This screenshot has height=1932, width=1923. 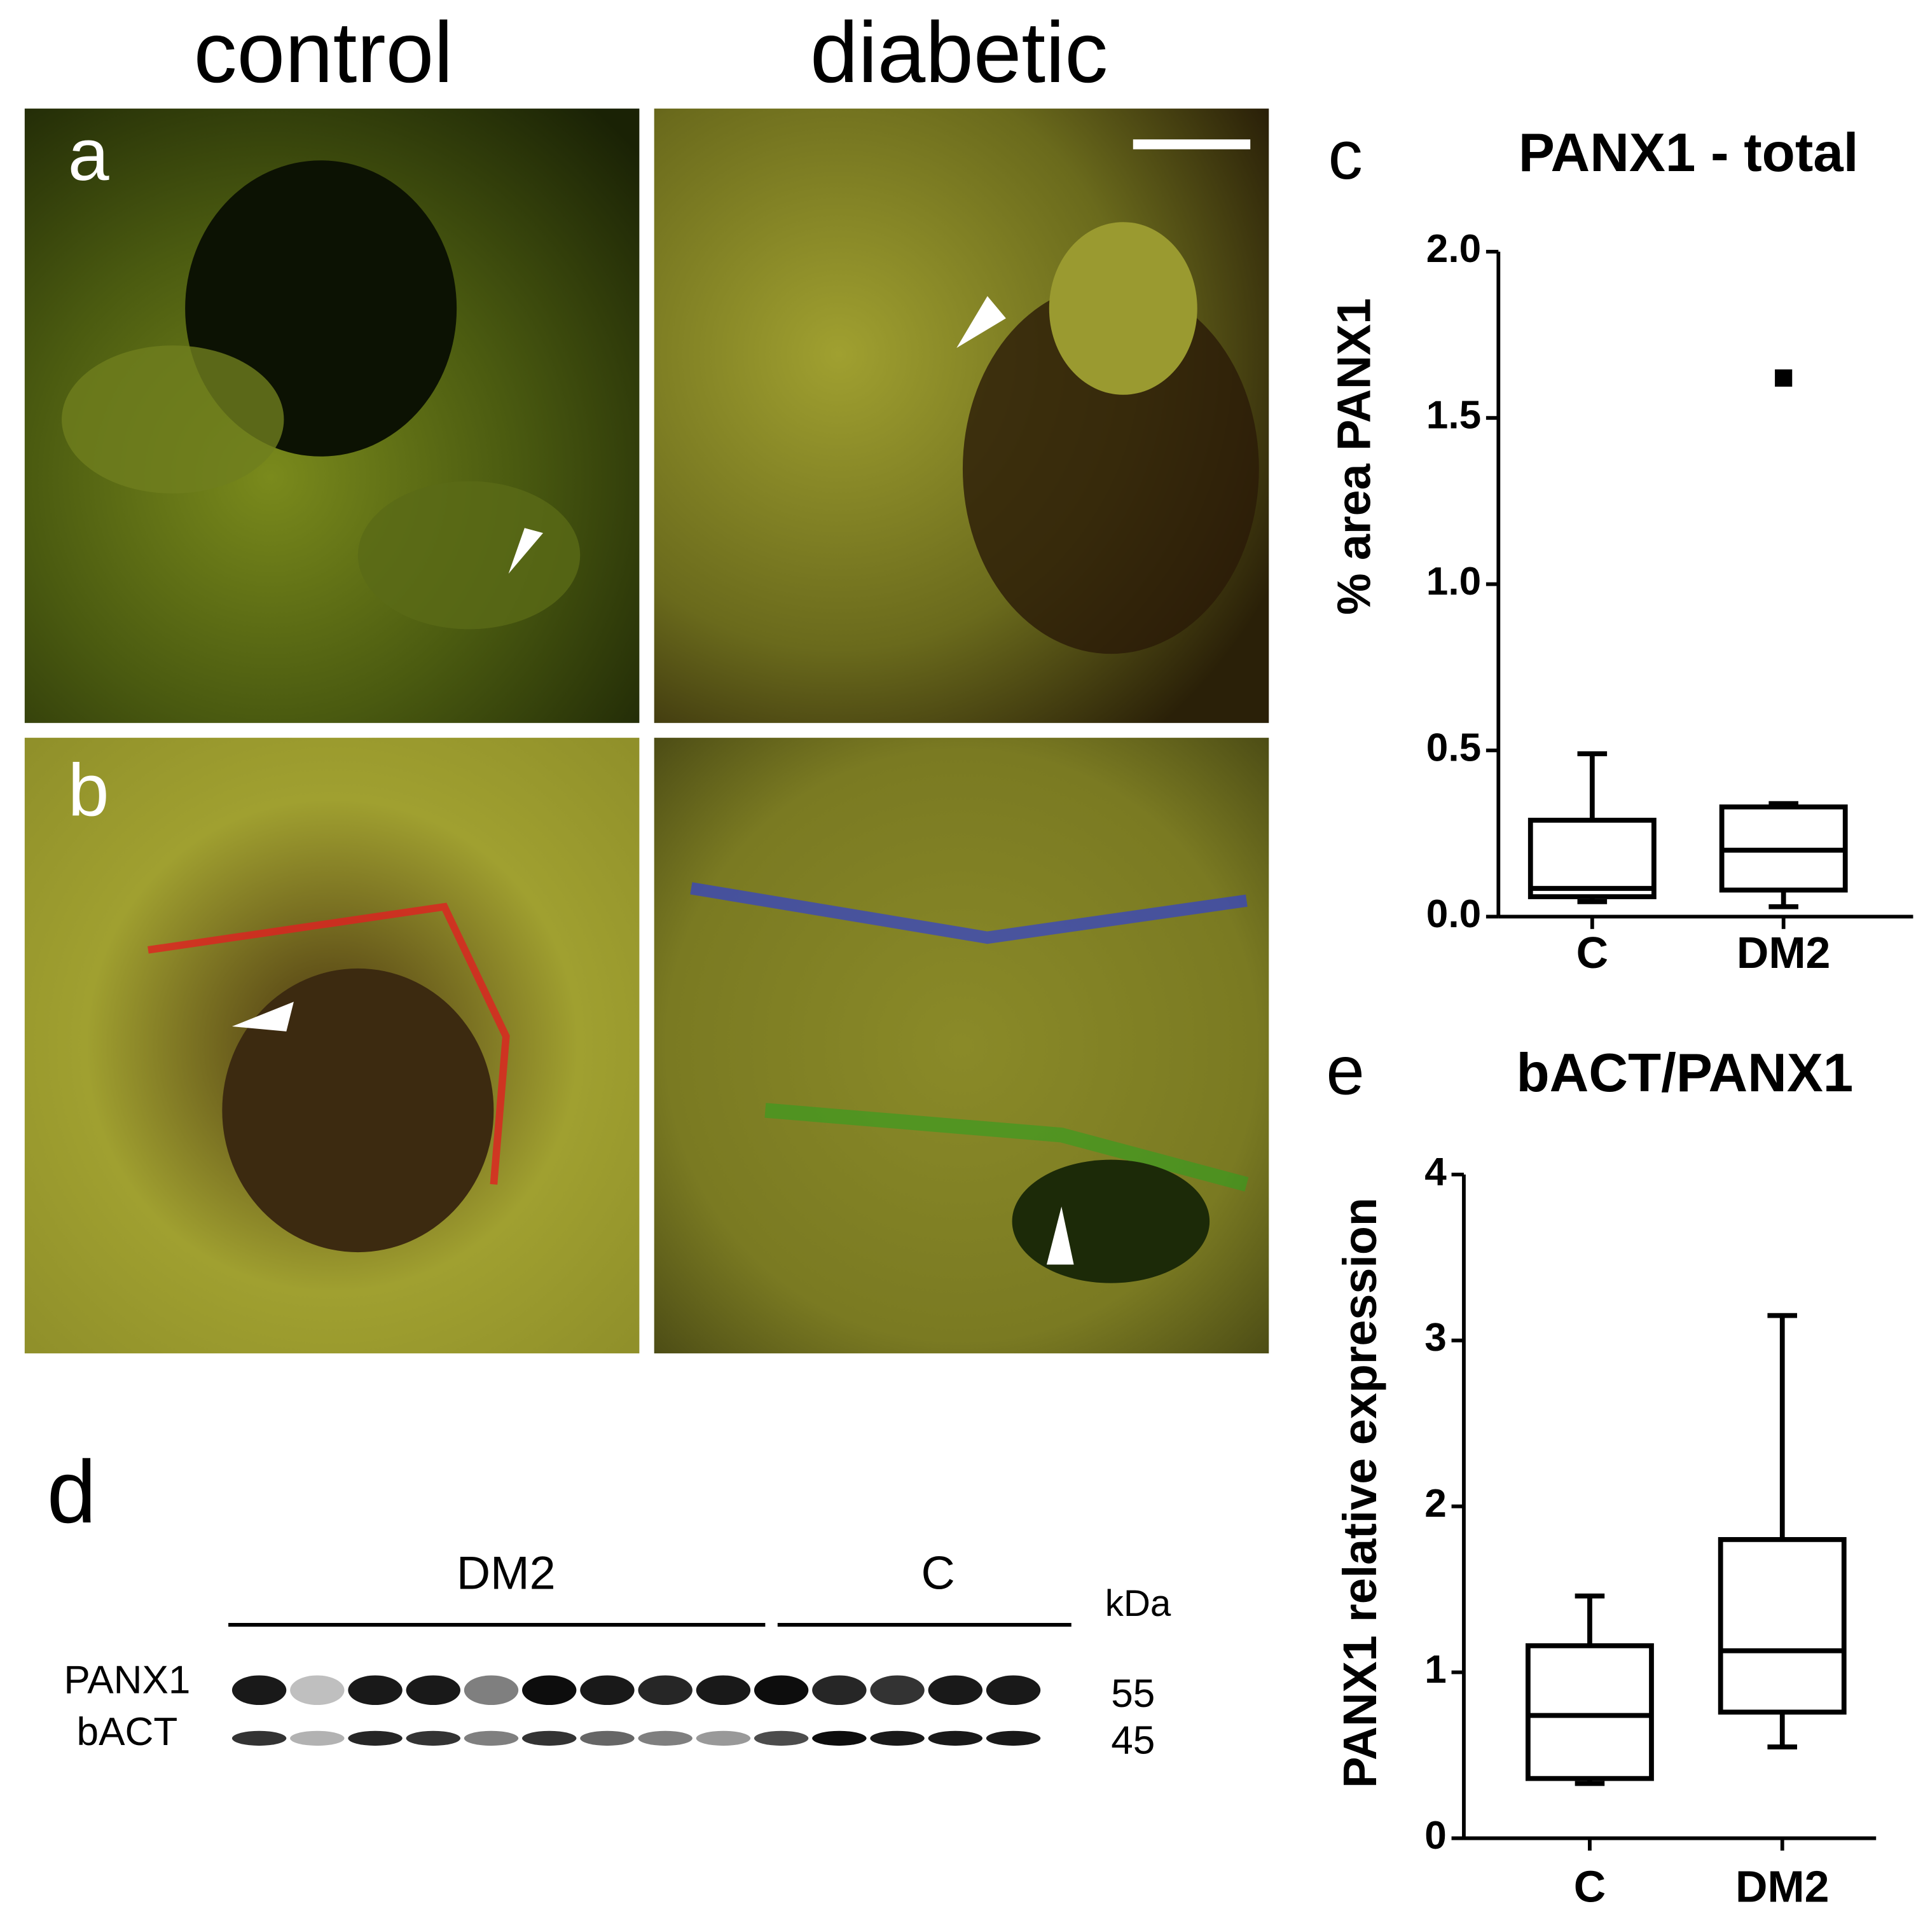 I want to click on y-tick-label: 1.0, so click(x=1453, y=582).